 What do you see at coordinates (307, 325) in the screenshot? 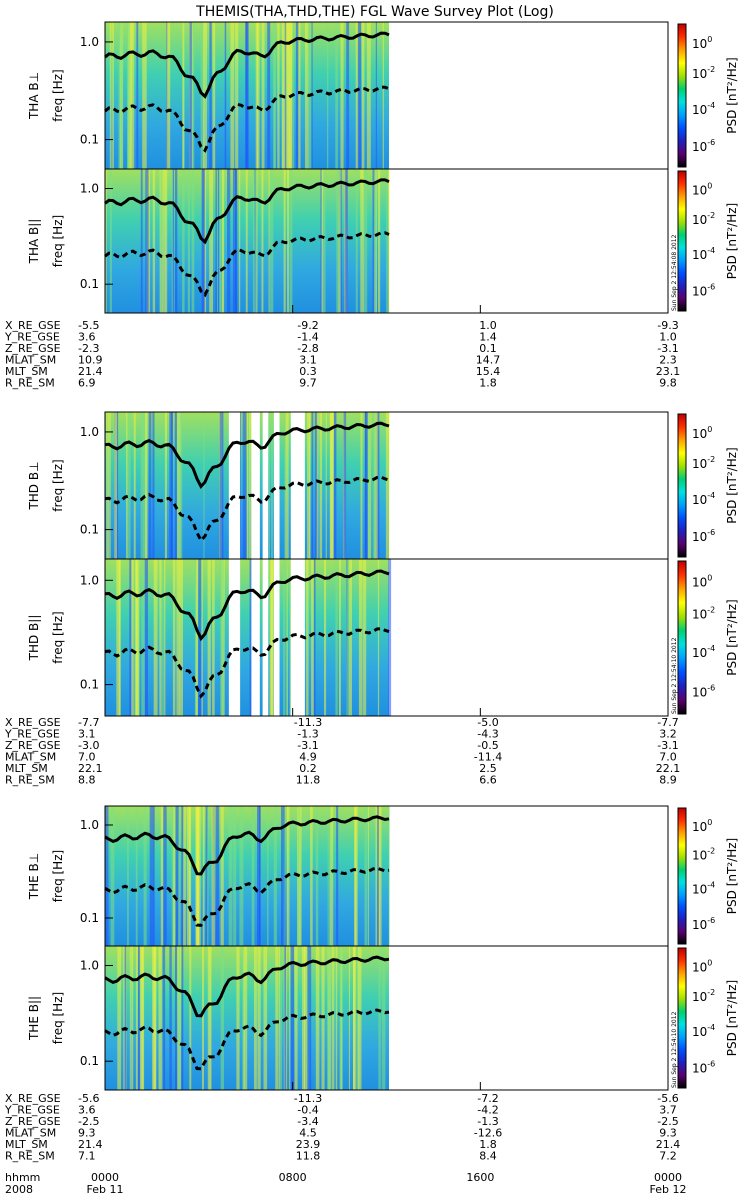
I see `ephemeris-value: -9.2` at bounding box center [307, 325].